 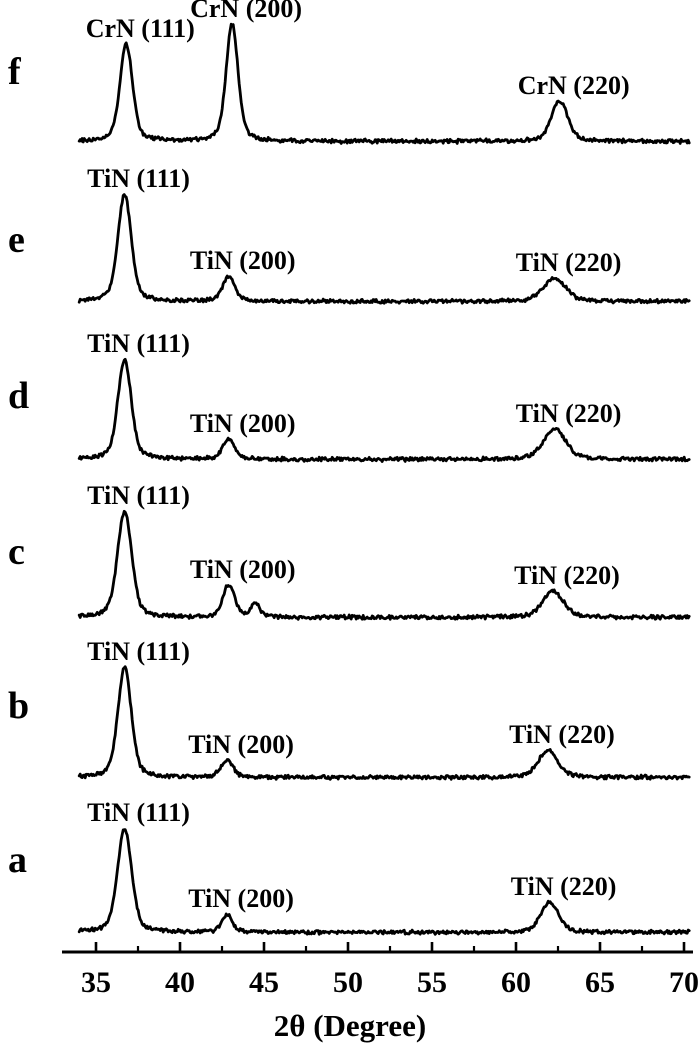 What do you see at coordinates (569, 413) in the screenshot?
I see `peak-label-d: TiN (220)` at bounding box center [569, 413].